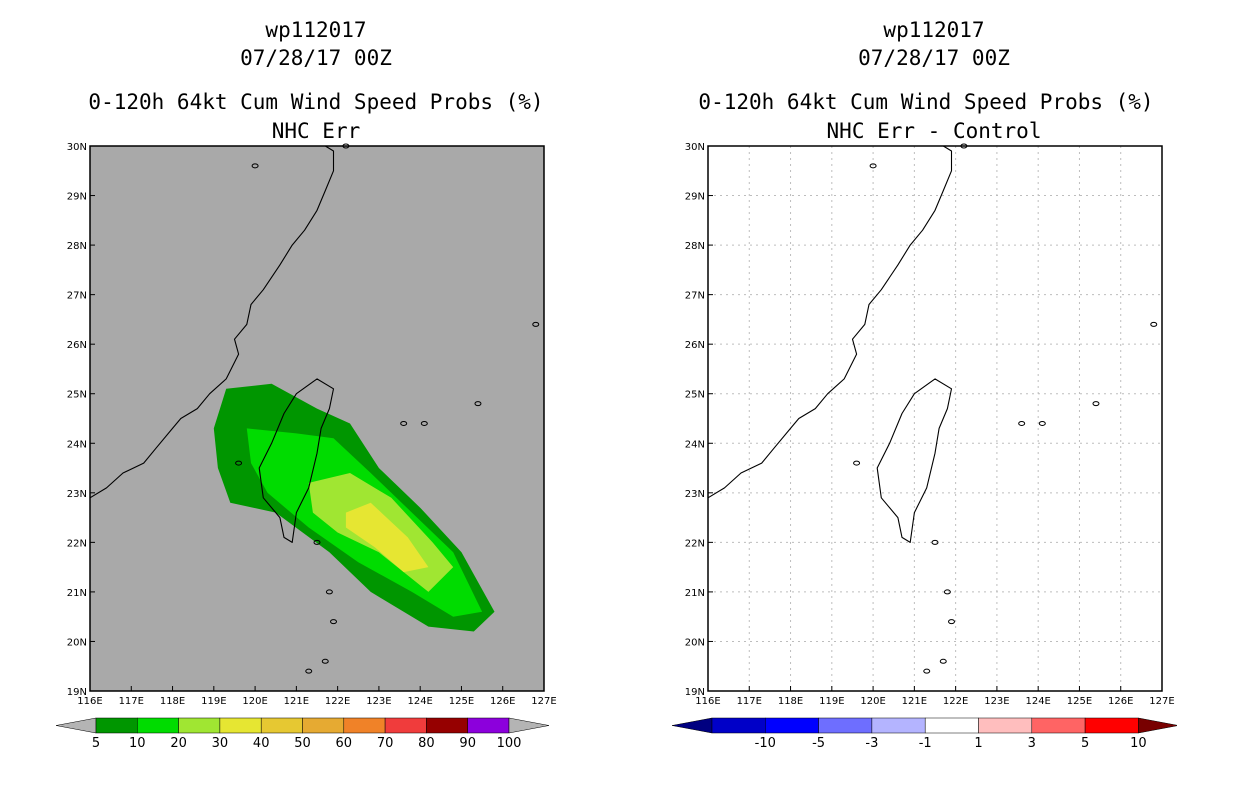 This screenshot has height=800, width=1236. Describe the element at coordinates (695, 197) in the screenshot. I see `y-tick-label: 29N` at that location.